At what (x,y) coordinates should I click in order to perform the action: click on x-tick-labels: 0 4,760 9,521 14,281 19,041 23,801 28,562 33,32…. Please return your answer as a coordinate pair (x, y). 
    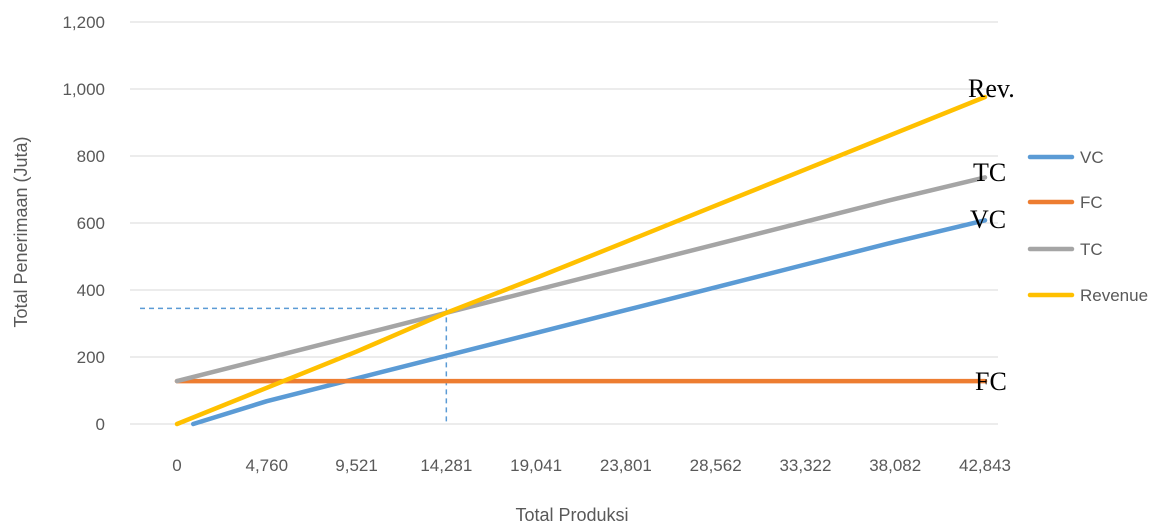
    Looking at the image, I should click on (591, 465).